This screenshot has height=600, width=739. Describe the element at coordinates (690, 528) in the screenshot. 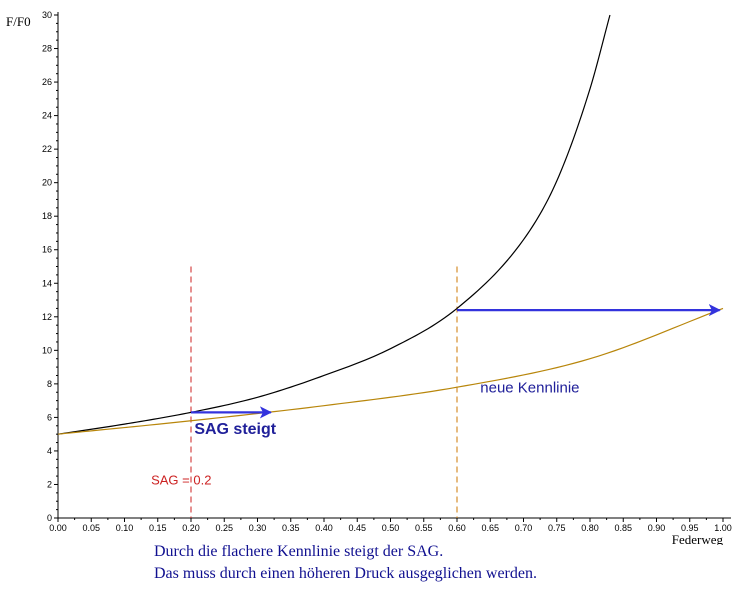

I see `x-tick-label: 0.95` at that location.